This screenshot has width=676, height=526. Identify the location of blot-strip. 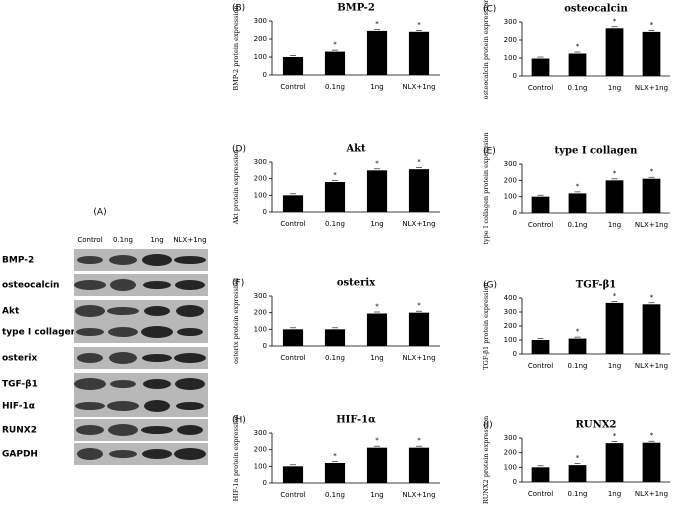
(141, 384).